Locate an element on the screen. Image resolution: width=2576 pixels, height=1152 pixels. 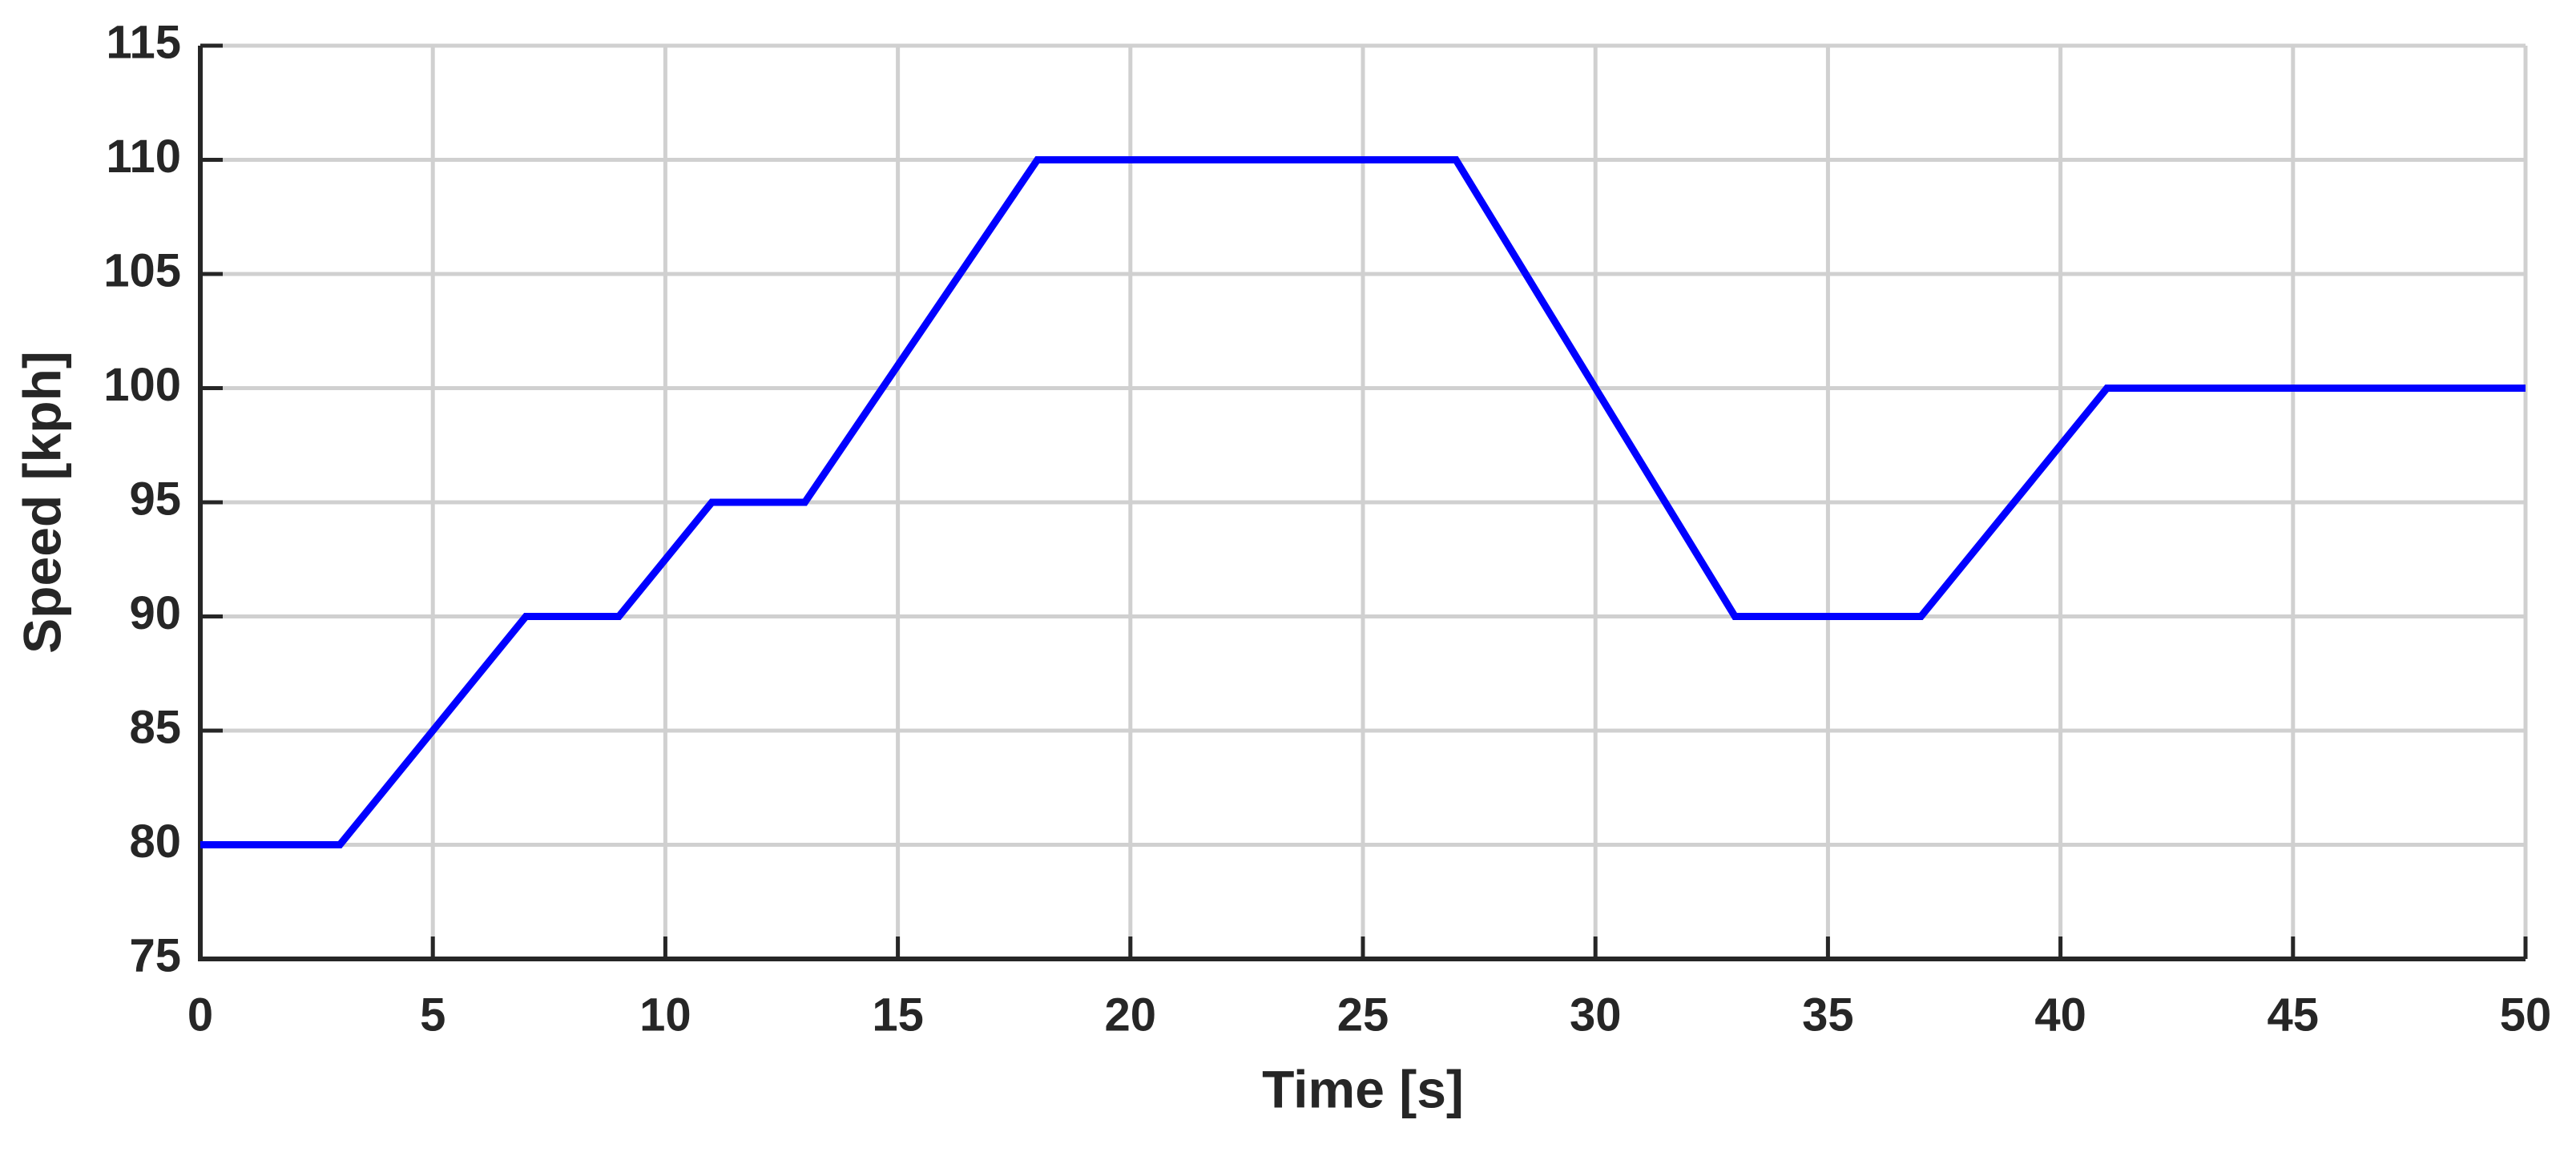
x-tick-label: 30 is located at coordinates (1596, 1015).